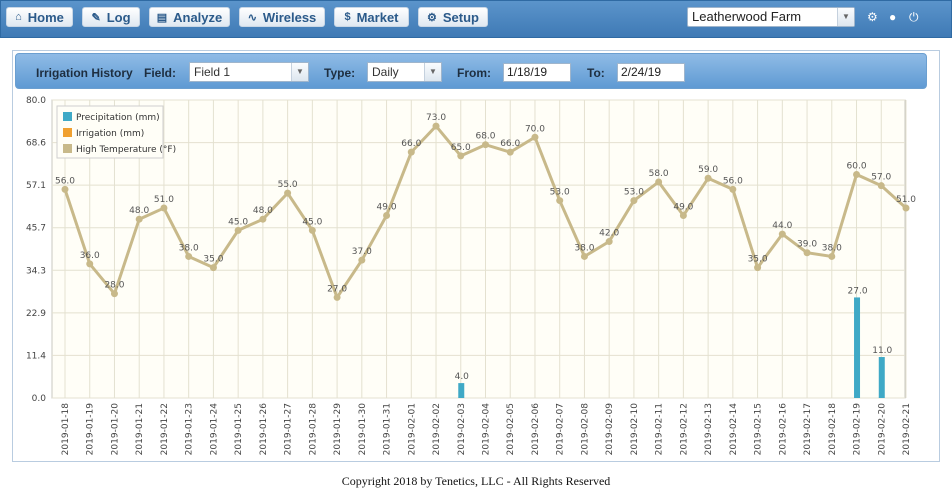  Describe the element at coordinates (660, 429) in the screenshot. I see `x-tick-label: 2019-02-11` at that location.